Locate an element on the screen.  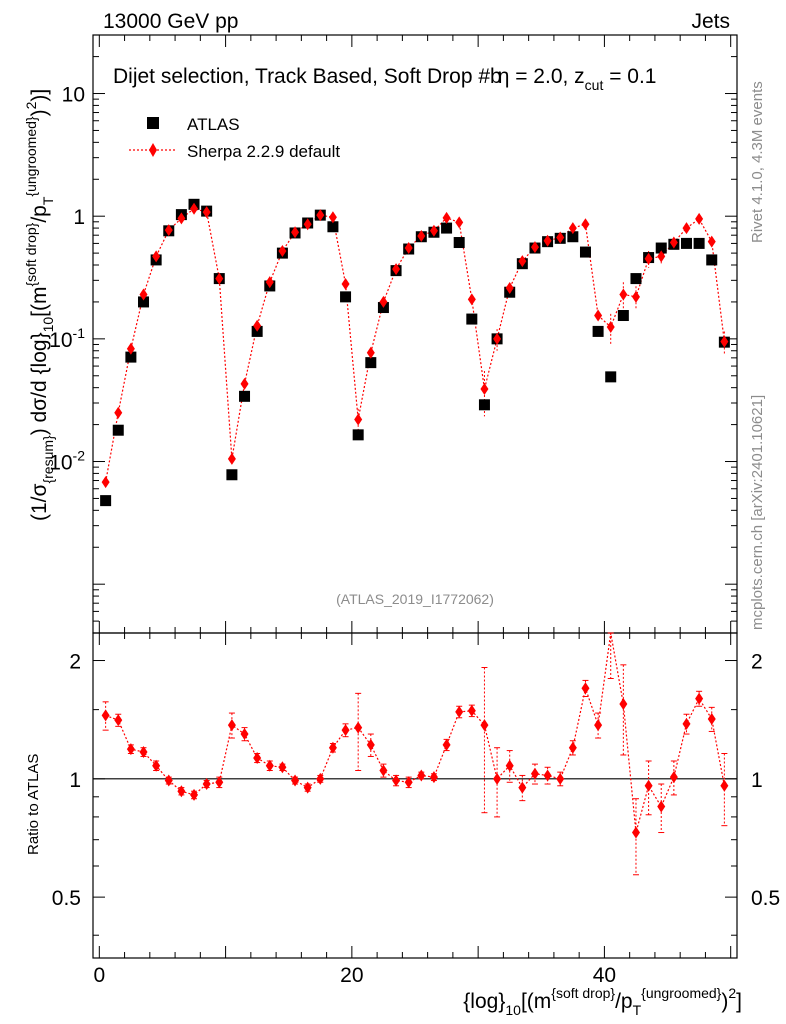
mcplots-label: mcplots.cern.ch [arXiv:2401.10621] is located at coordinates (757, 512).